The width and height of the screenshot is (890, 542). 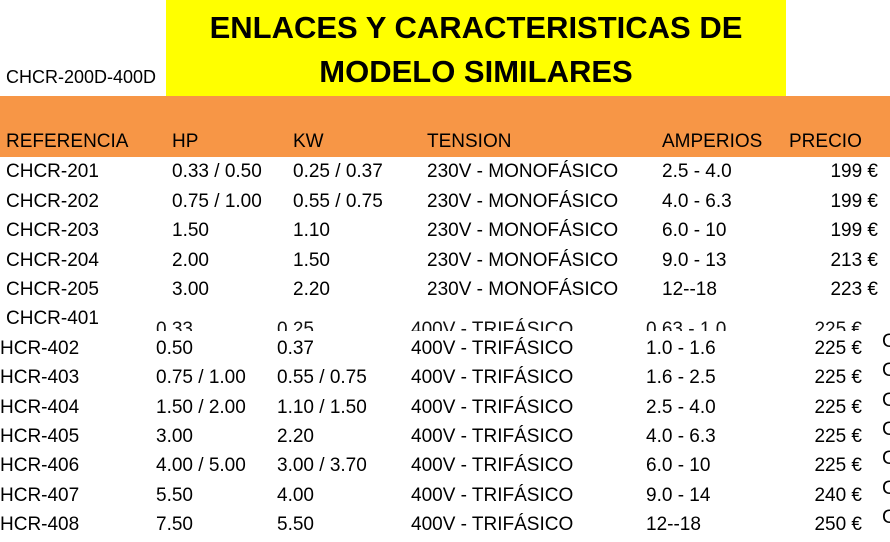 What do you see at coordinates (469, 141) in the screenshot?
I see `header-tension: TENSION` at bounding box center [469, 141].